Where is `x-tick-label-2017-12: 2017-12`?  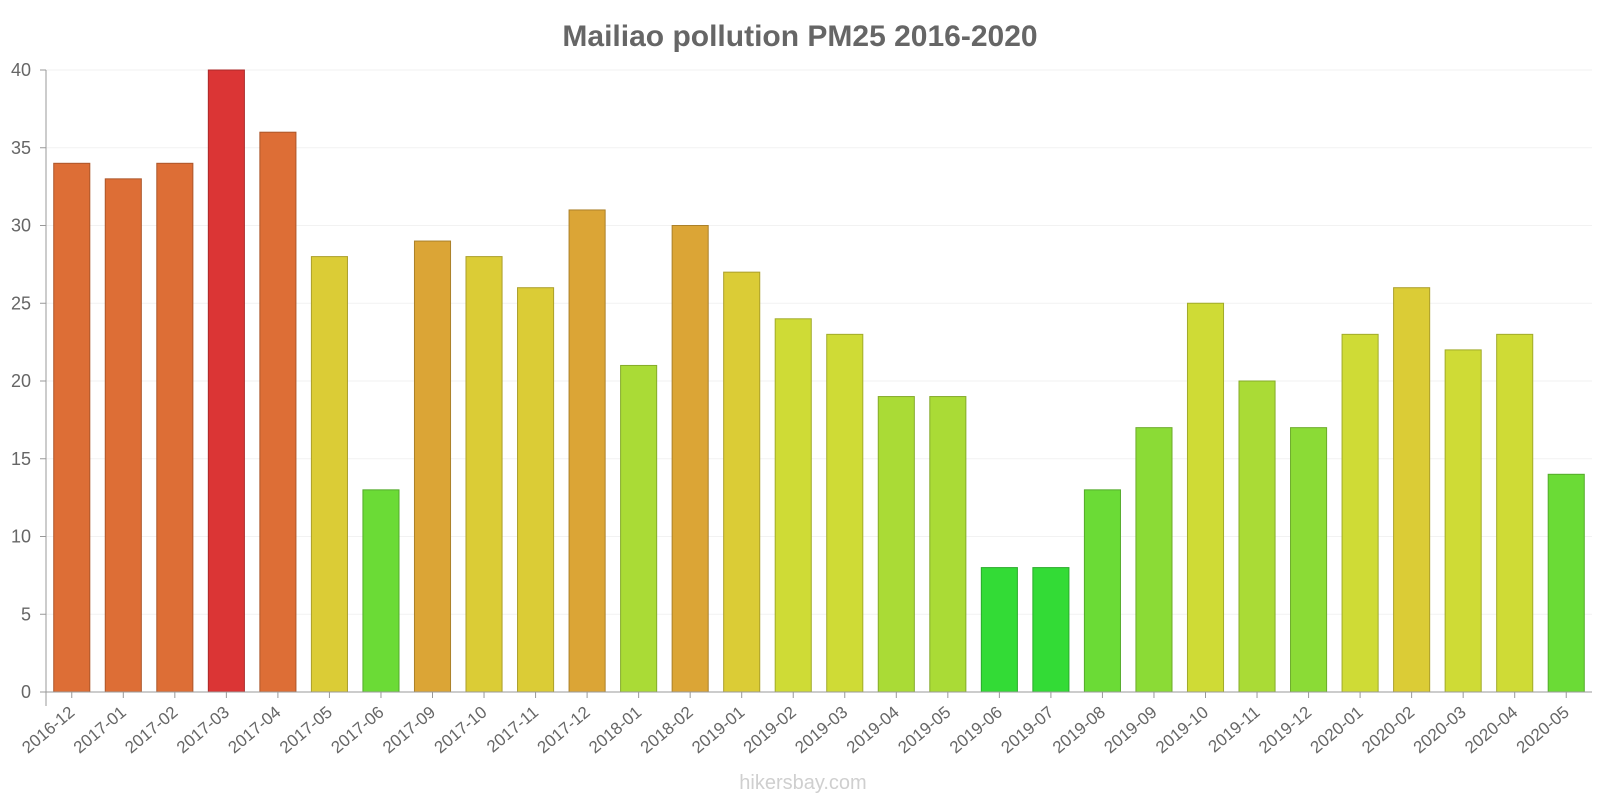
x-tick-label-2017-12: 2017-12 is located at coordinates (564, 730).